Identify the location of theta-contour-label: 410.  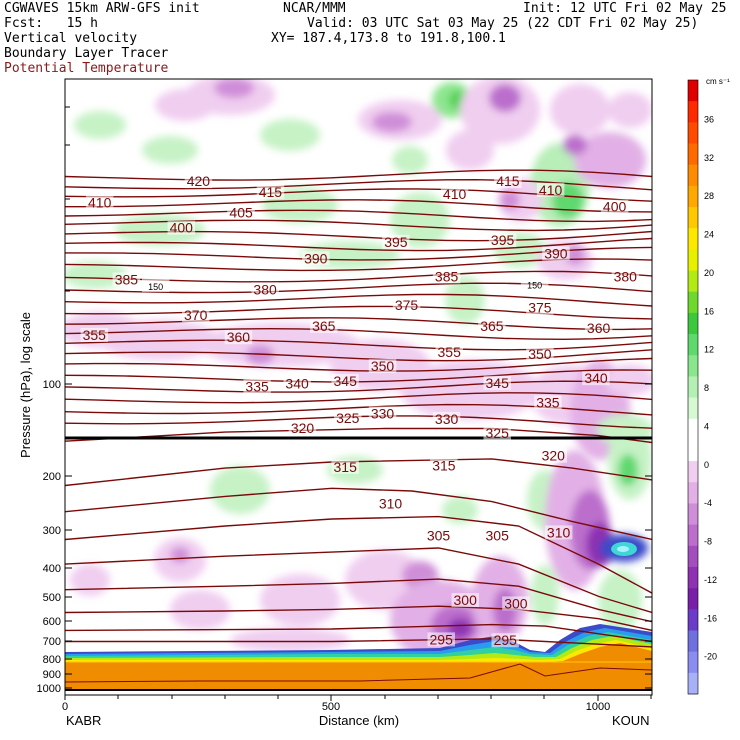
(99, 203).